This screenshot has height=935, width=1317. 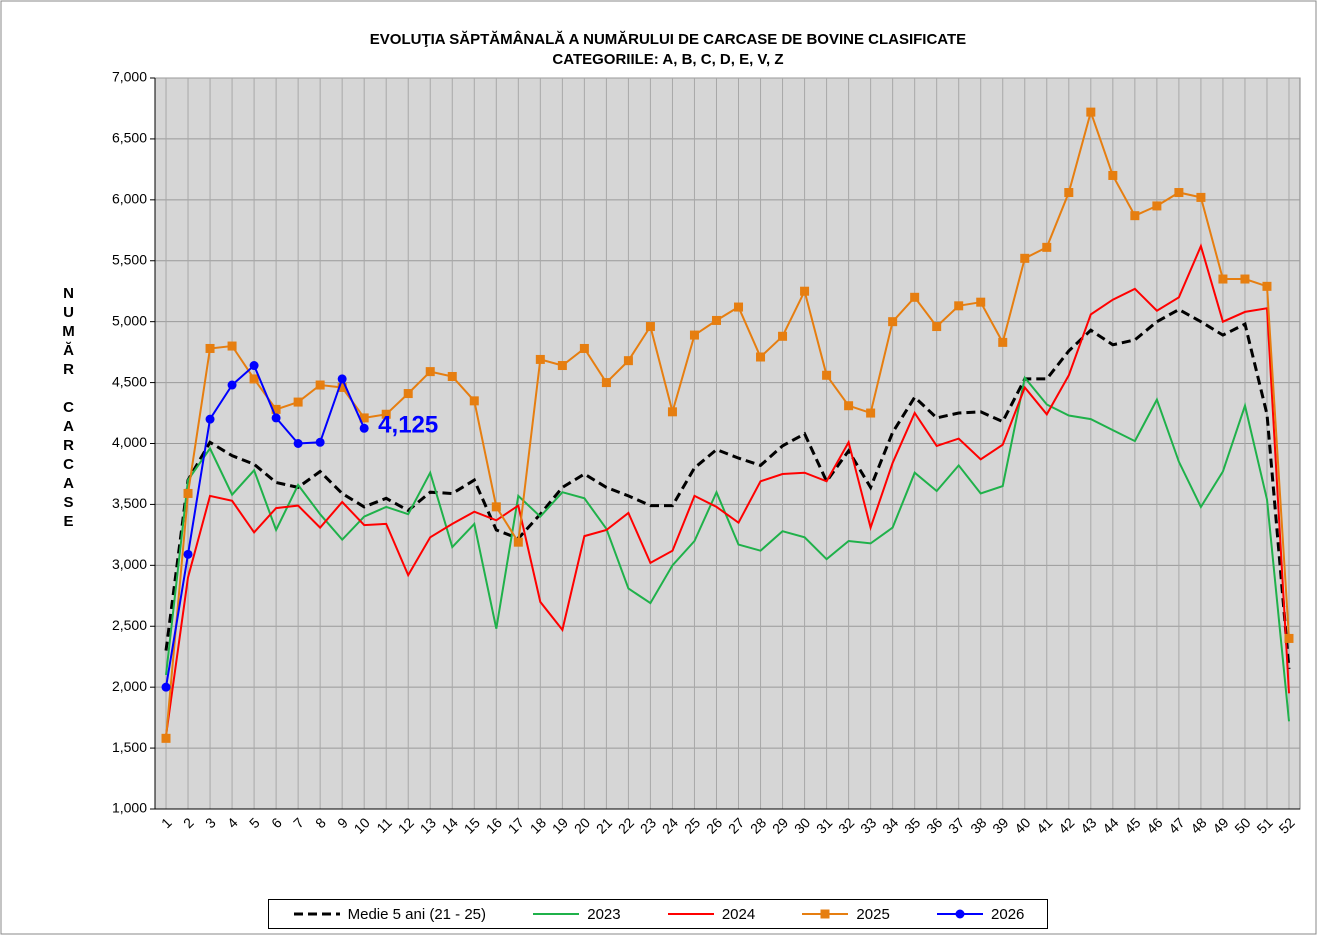 What do you see at coordinates (494, 825) in the screenshot?
I see `x-tick-label: 16` at bounding box center [494, 825].